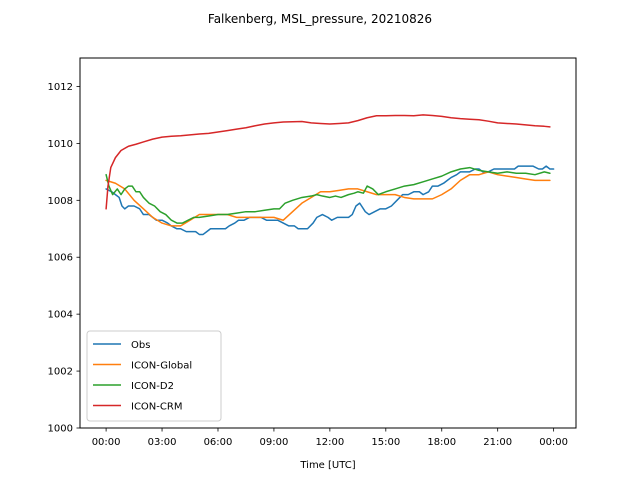 The image size is (640, 480). What do you see at coordinates (60, 87) in the screenshot?
I see `y-tick-label: 1012` at bounding box center [60, 87].